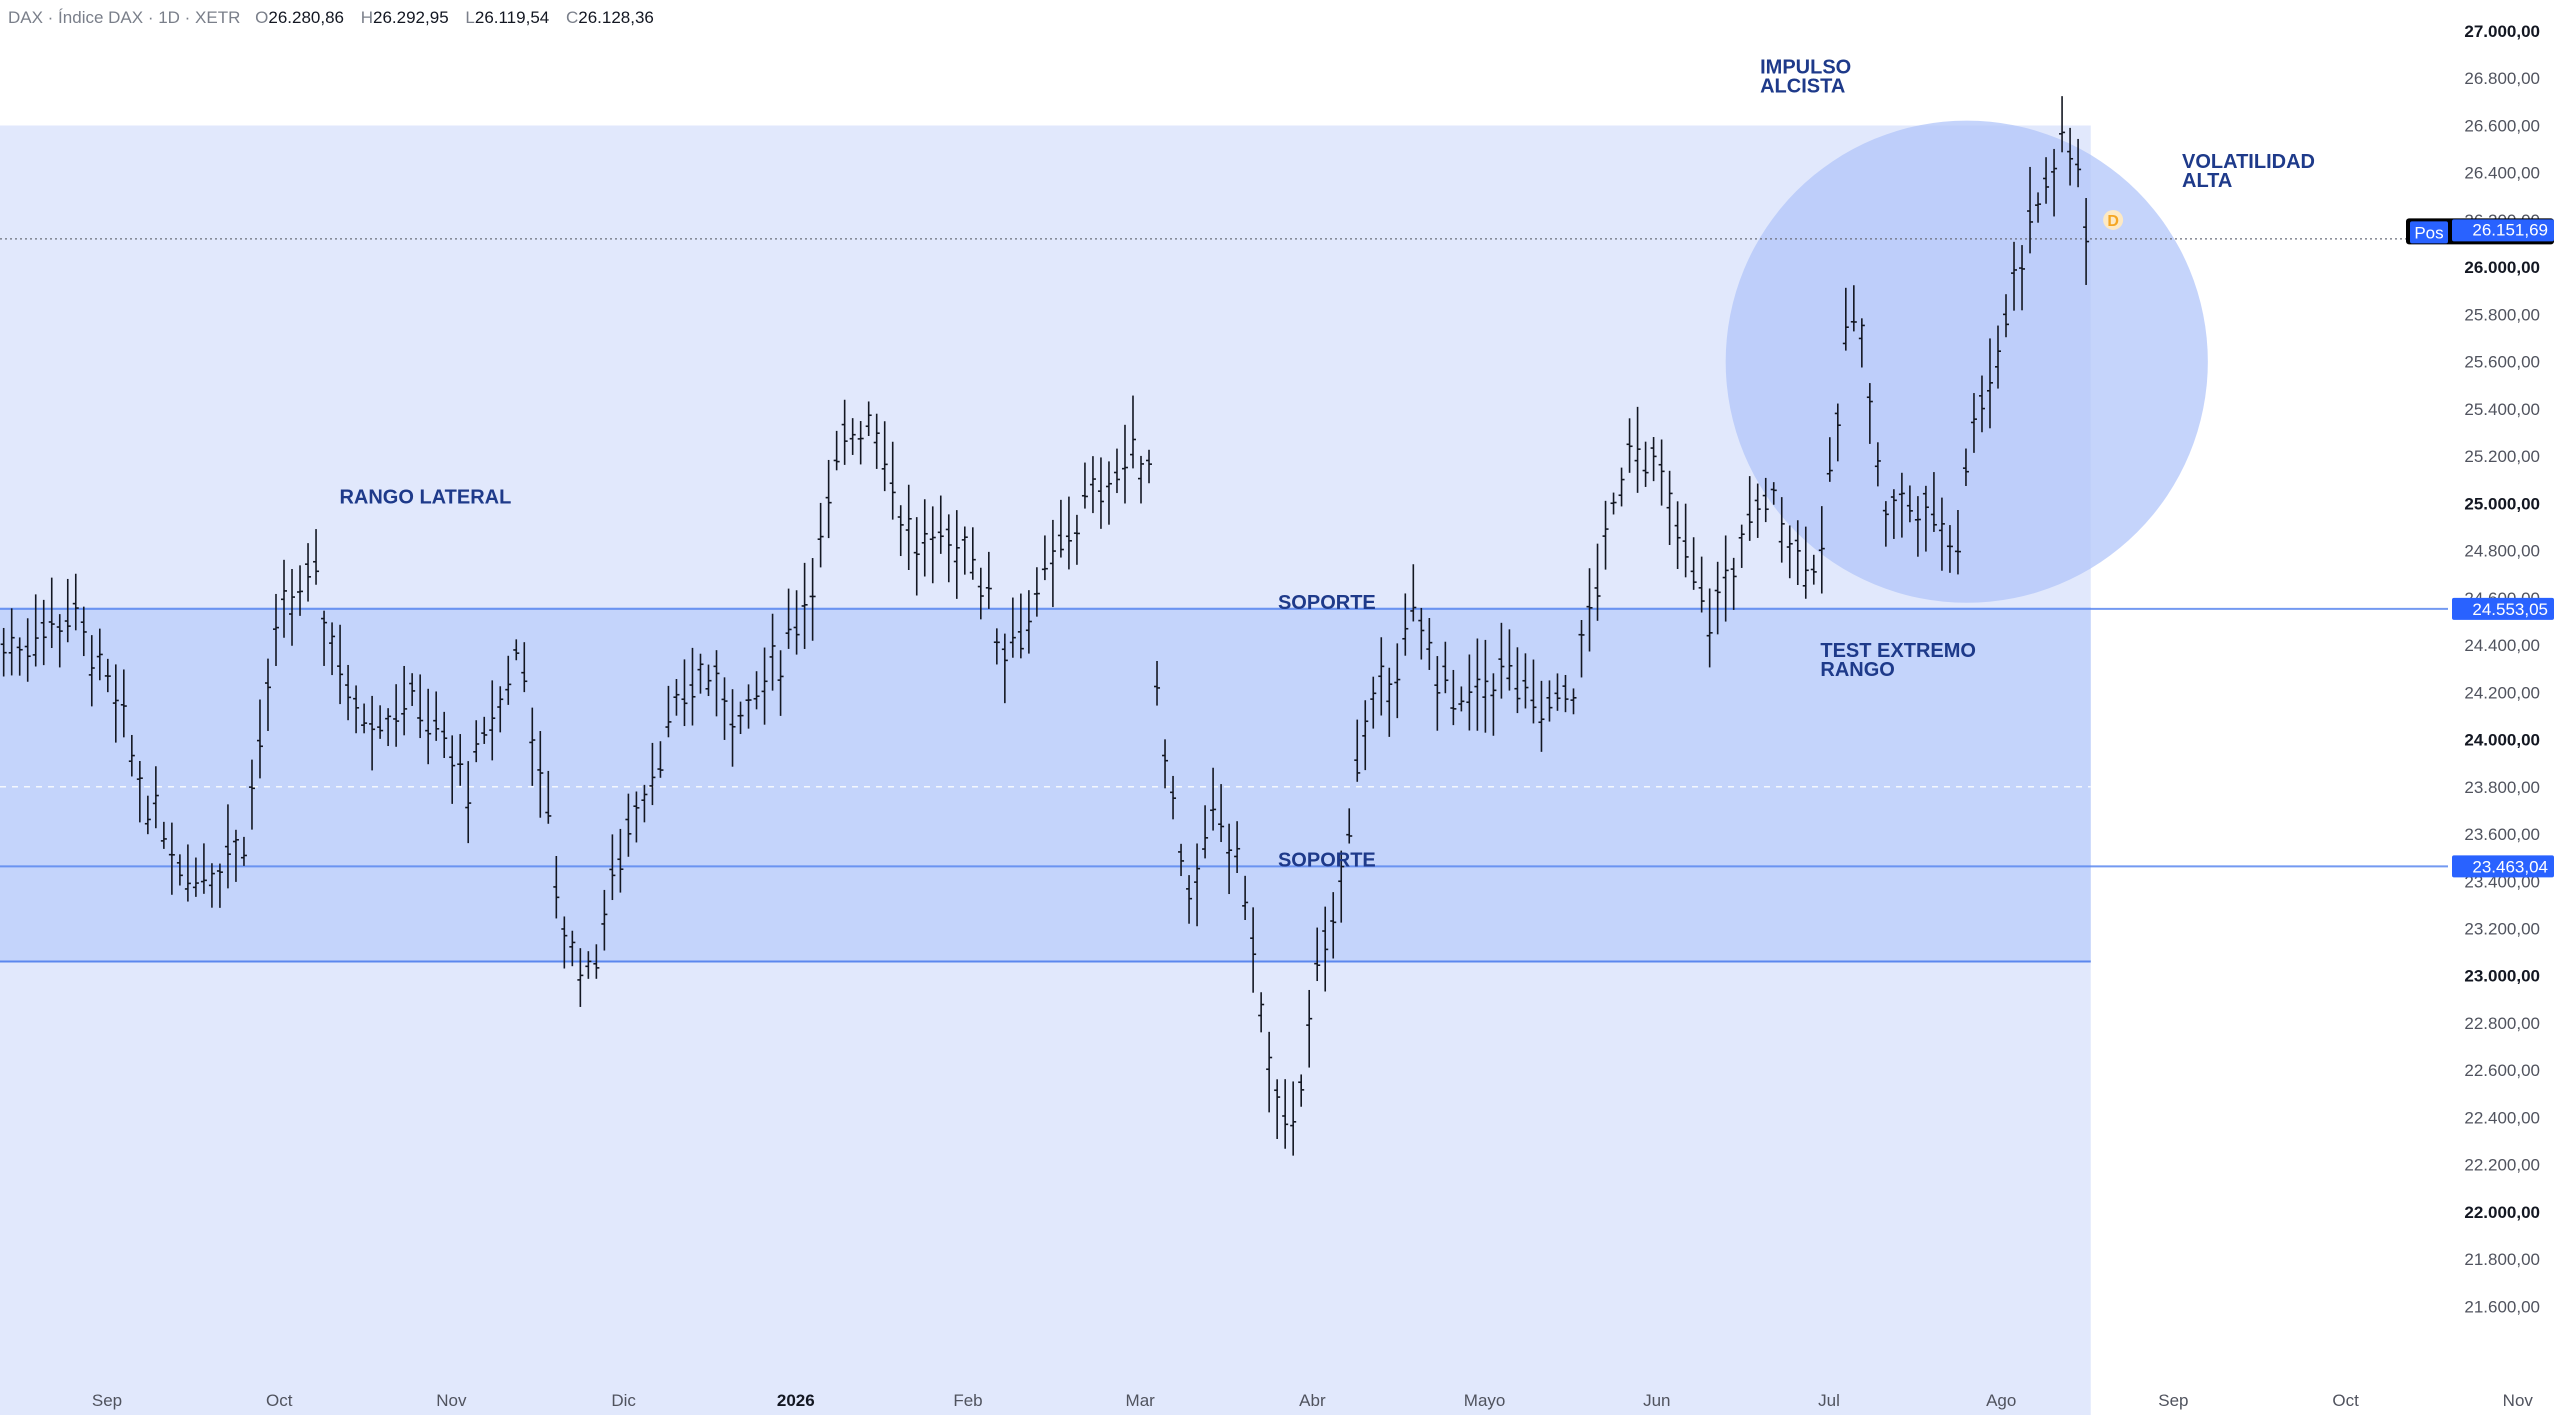 The image size is (2560, 1415). Describe the element at coordinates (2428, 232) in the screenshot. I see `position-tag: Pos` at that location.